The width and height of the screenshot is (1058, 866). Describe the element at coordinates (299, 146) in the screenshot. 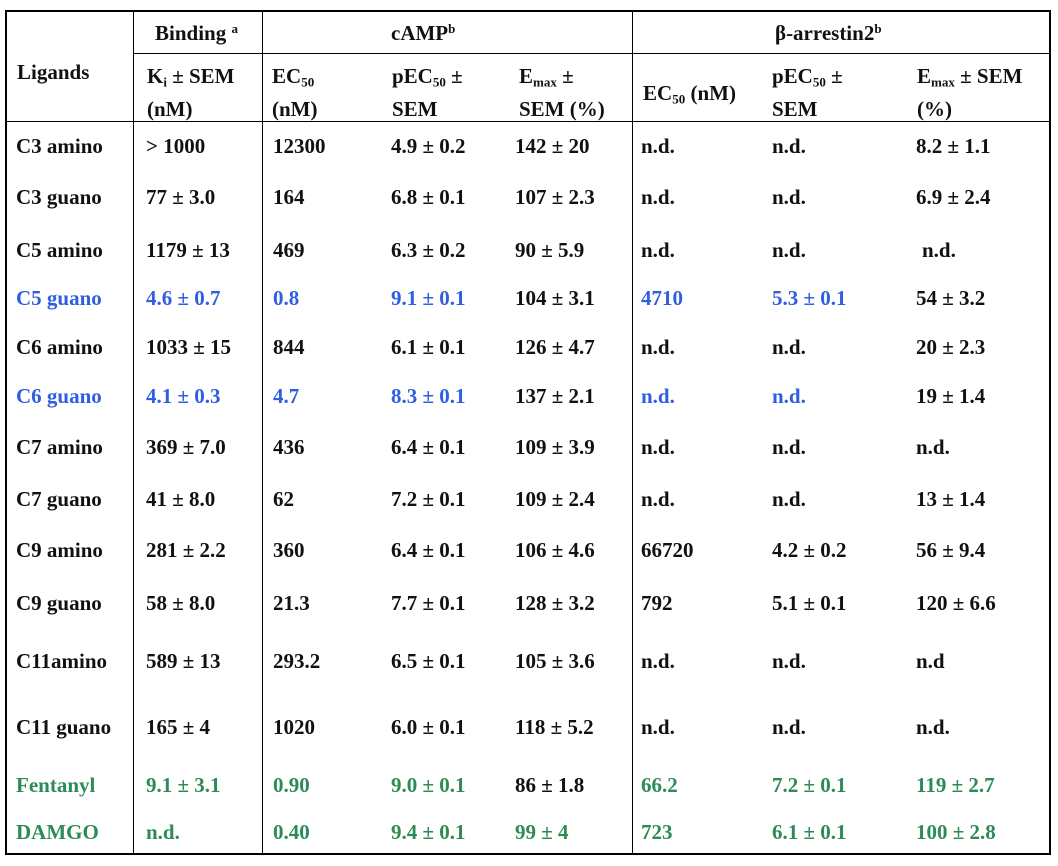

I see `cell-camp-ec50: 12300` at that location.